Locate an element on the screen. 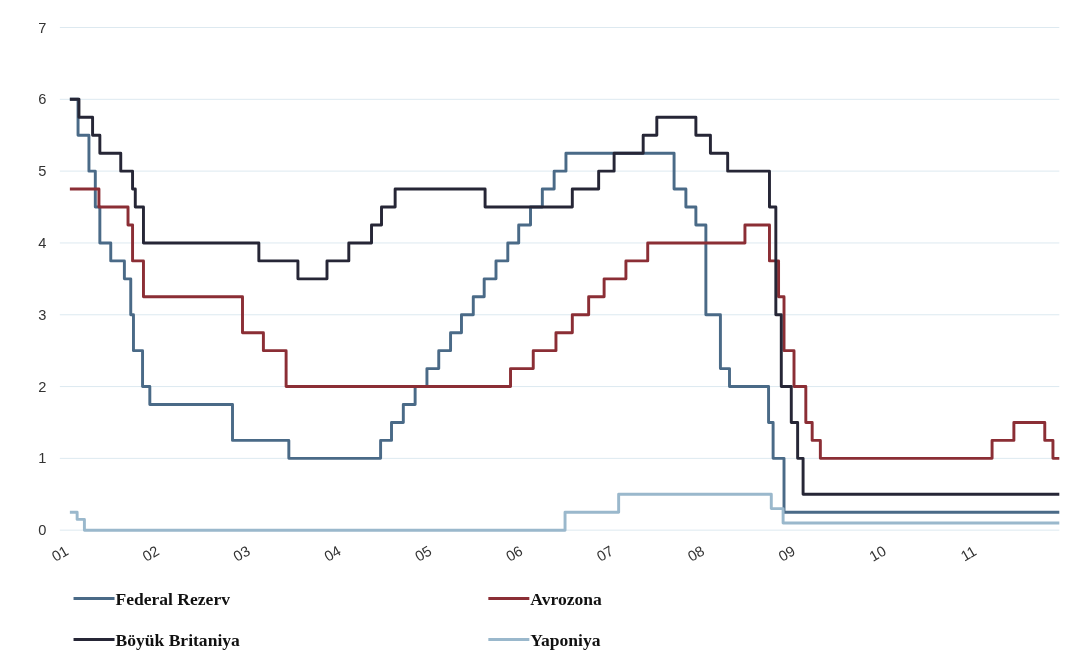  x-tick-label: 05 is located at coordinates (423, 553).